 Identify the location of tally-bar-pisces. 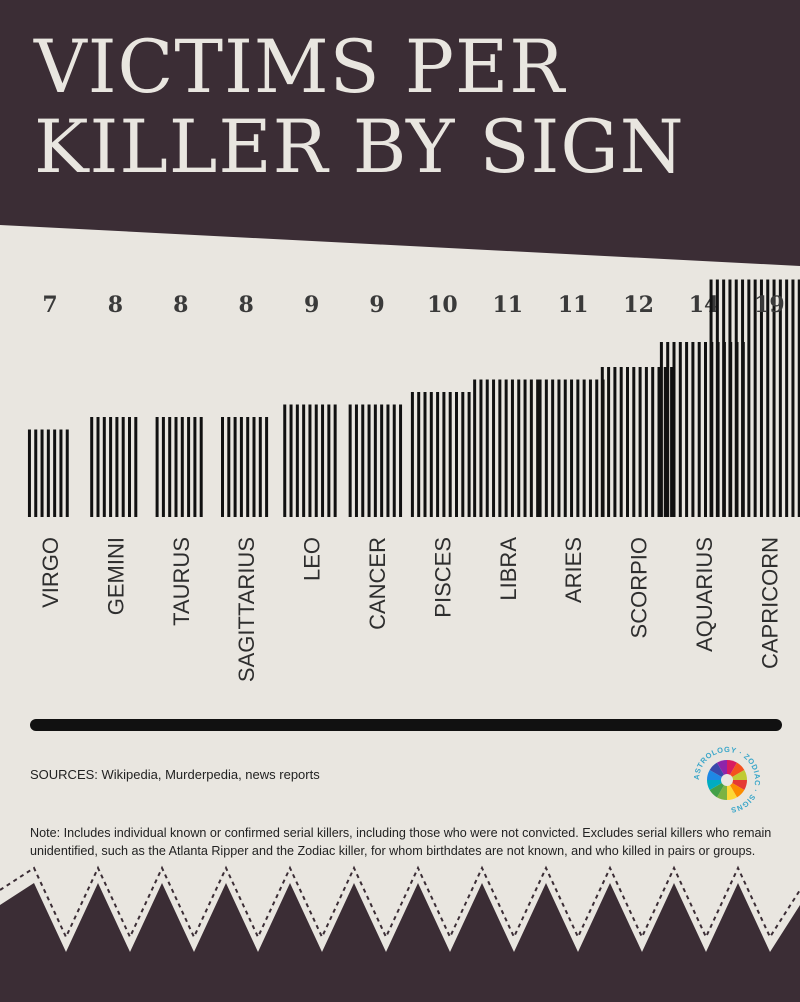
(440, 454).